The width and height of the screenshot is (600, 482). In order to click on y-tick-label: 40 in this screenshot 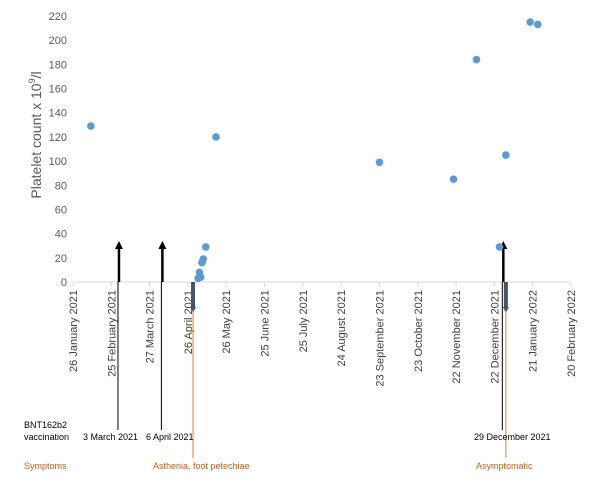, I will do `click(61, 235)`.